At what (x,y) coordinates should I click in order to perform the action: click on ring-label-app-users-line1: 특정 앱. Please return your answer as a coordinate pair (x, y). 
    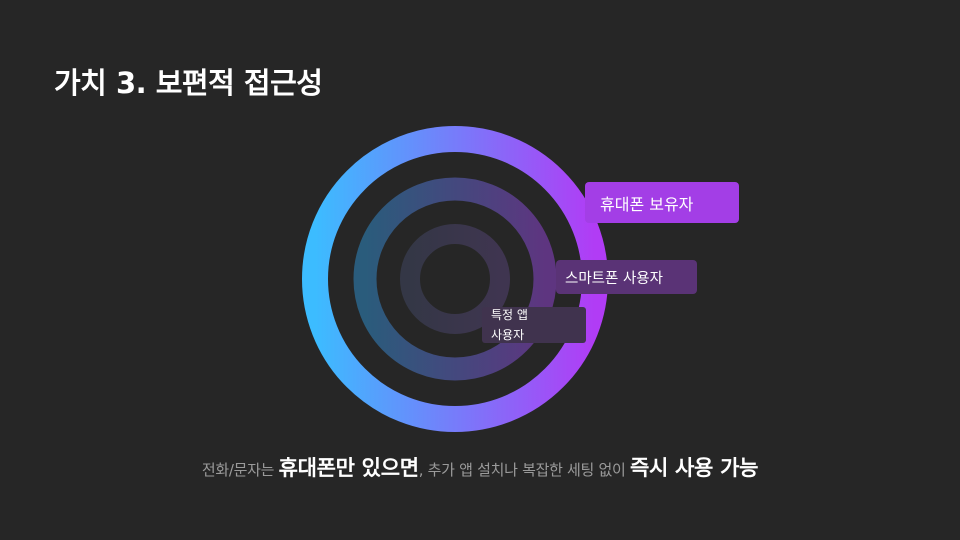
    Looking at the image, I should click on (509, 315).